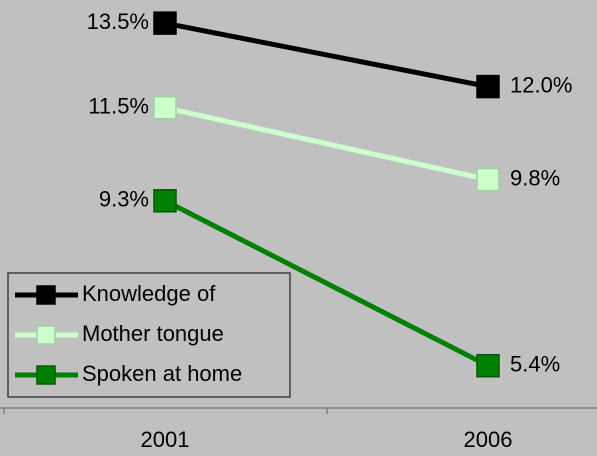 The height and width of the screenshot is (456, 597). Describe the element at coordinates (118, 21) in the screenshot. I see `value-label: 13.5%` at that location.